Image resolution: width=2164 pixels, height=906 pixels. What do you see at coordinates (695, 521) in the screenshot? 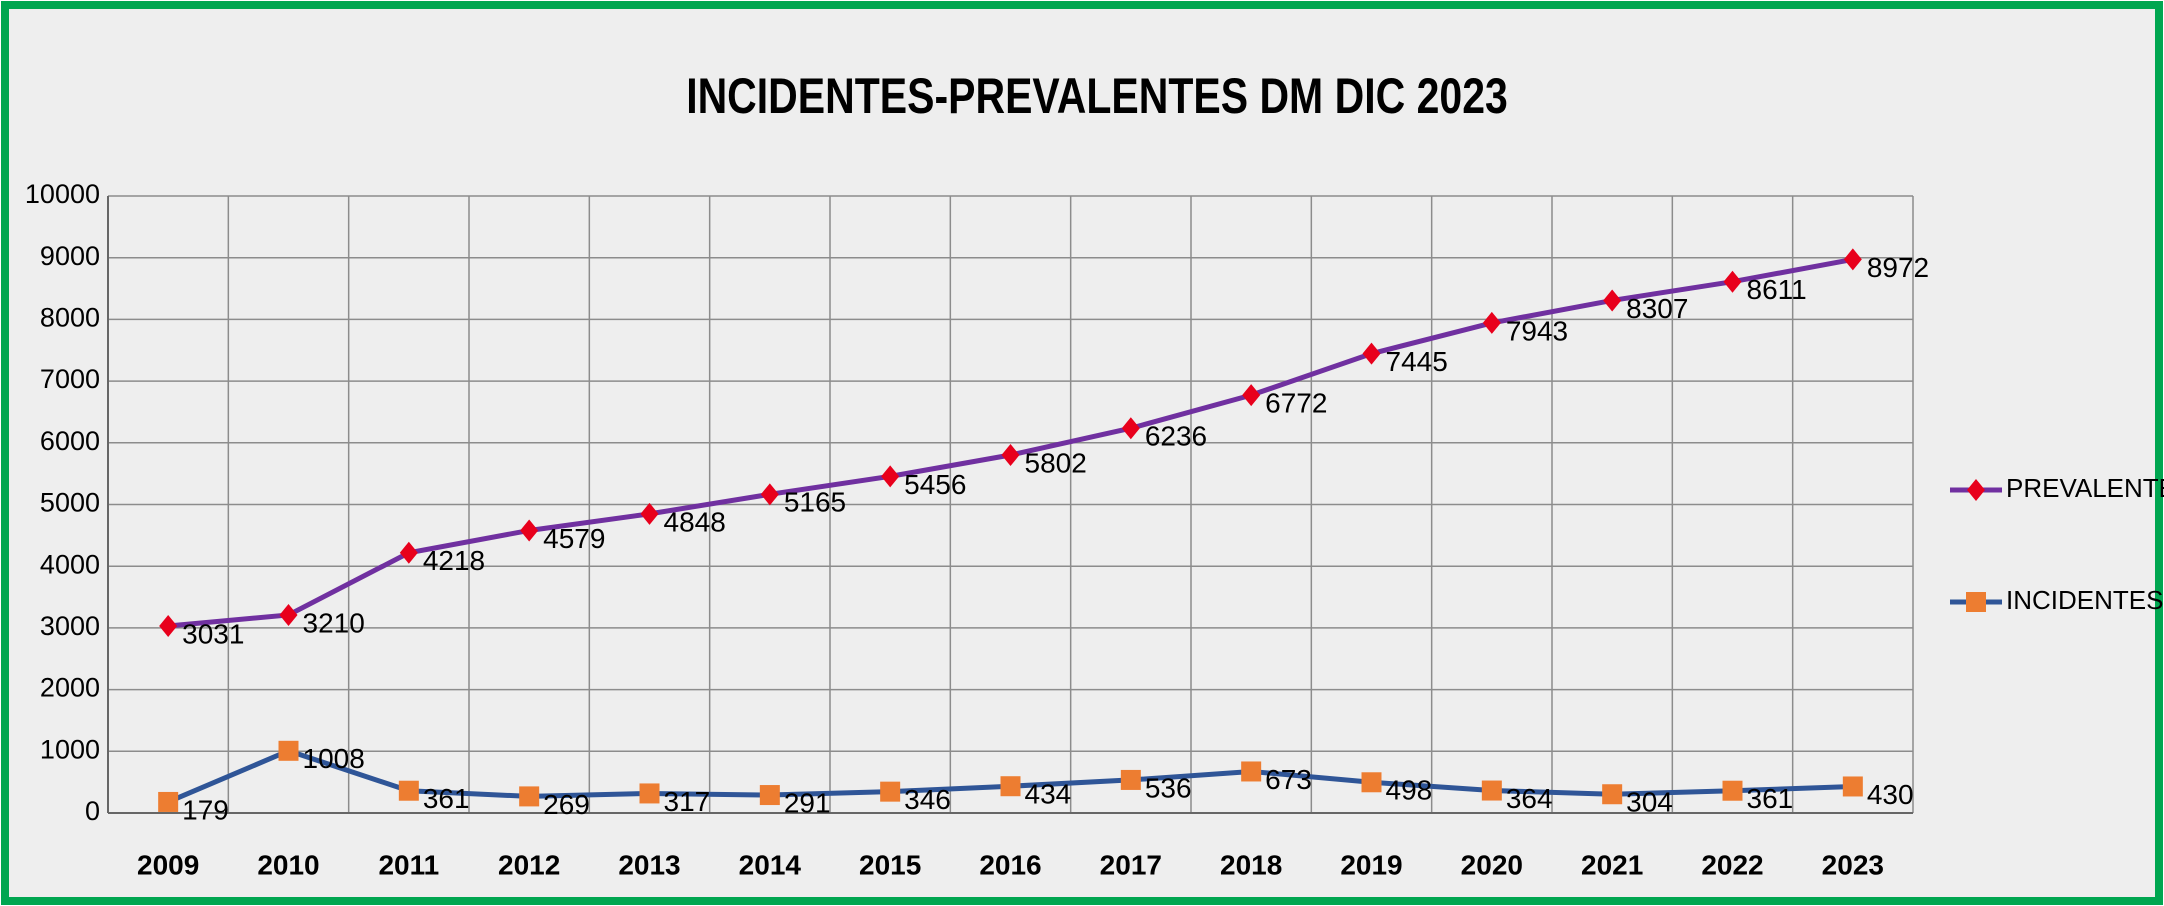
I see `data-label: 4848` at bounding box center [695, 521].